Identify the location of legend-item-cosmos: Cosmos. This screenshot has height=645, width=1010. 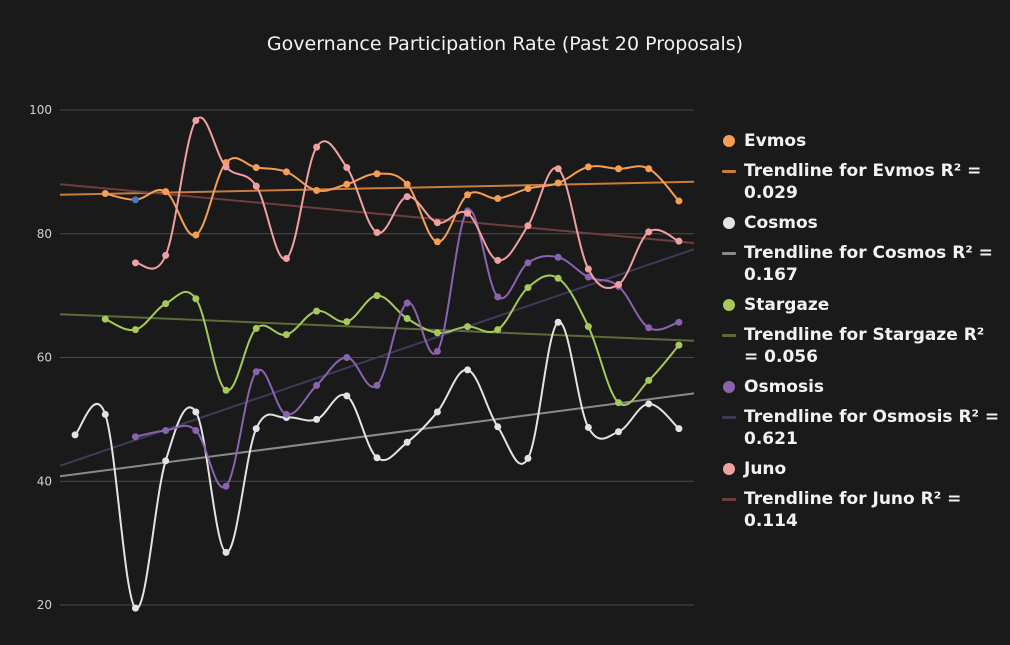
(862, 223).